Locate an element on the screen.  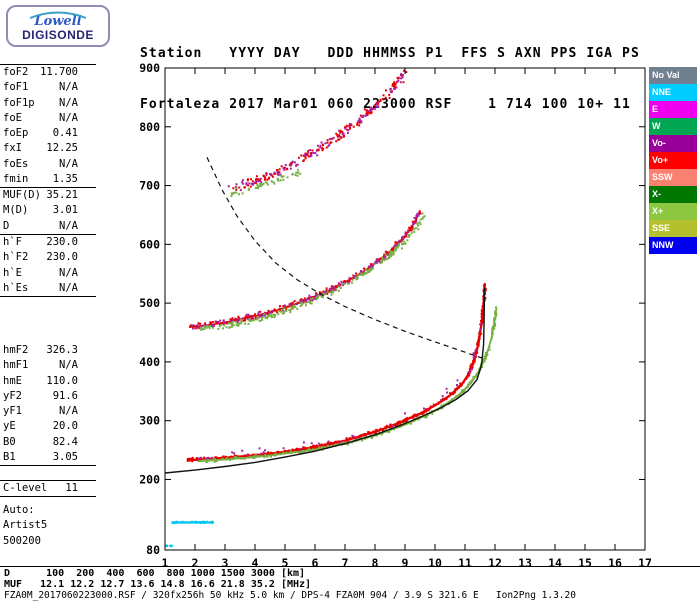
param-row: Artist5 is located at coordinates (39, 525).